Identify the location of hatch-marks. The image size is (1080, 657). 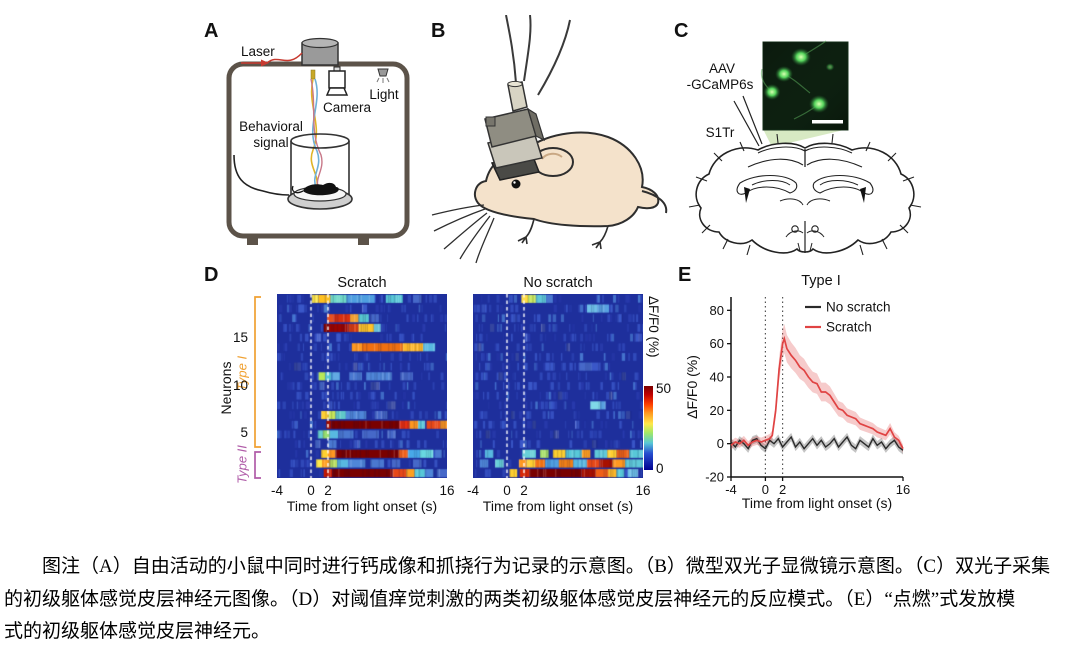
(805, 194).